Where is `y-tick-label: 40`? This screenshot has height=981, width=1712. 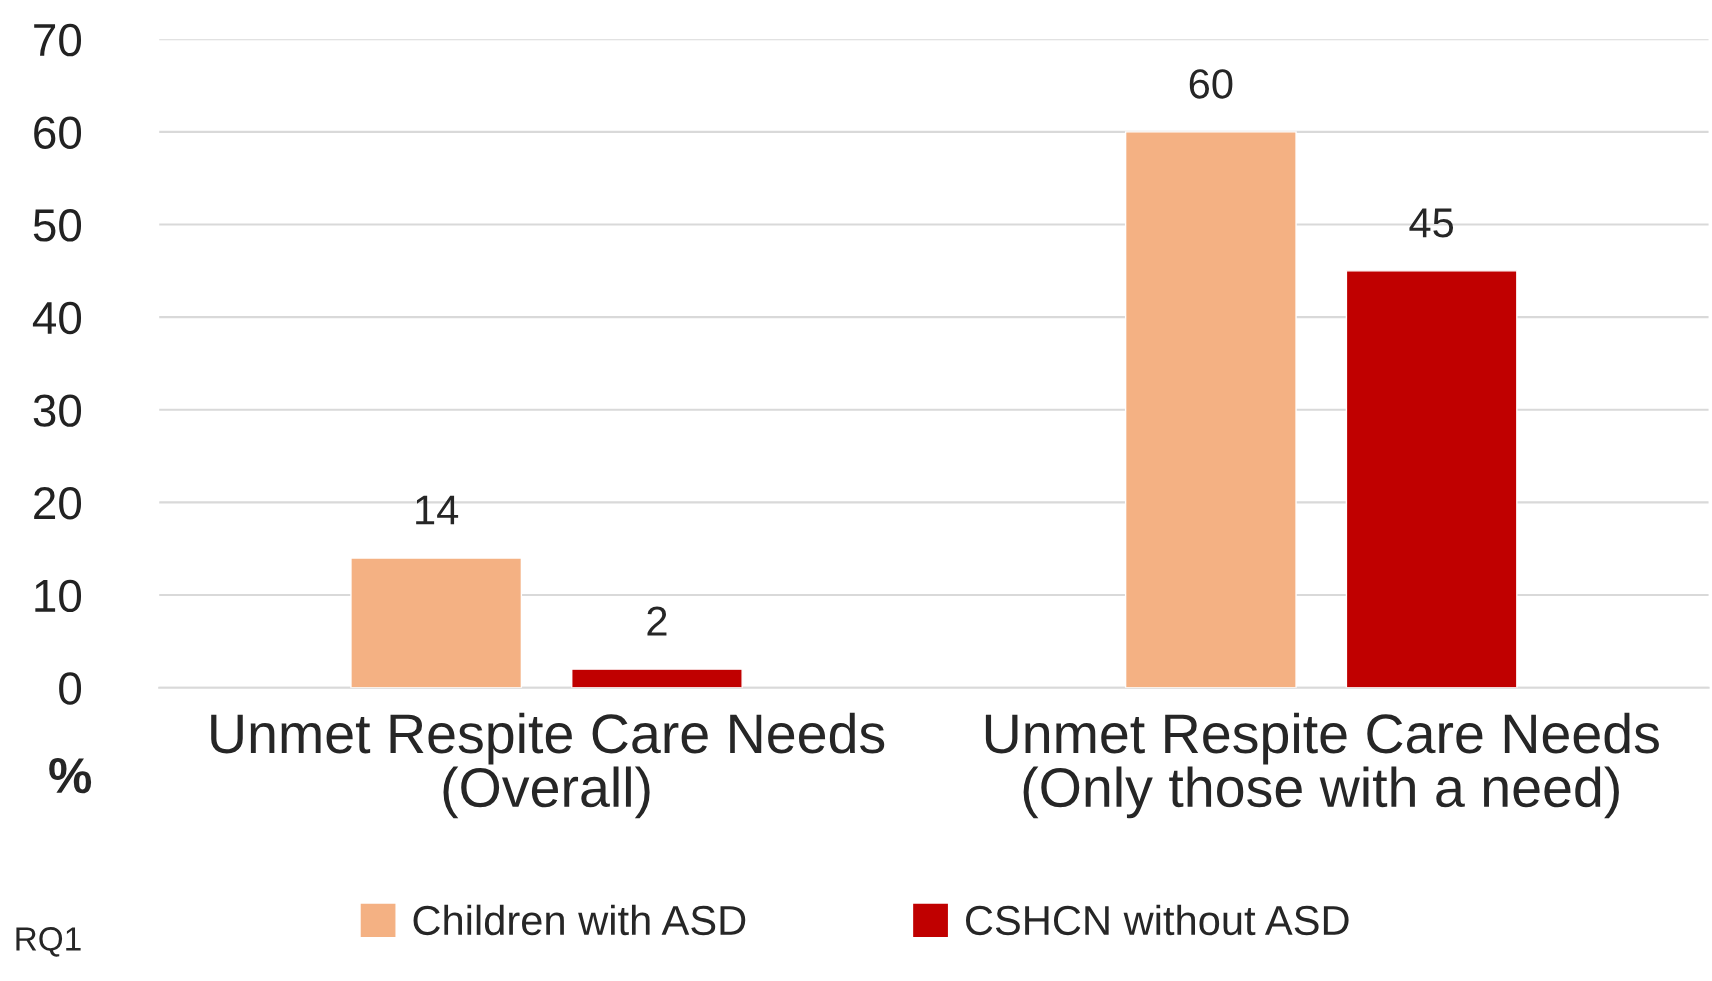
y-tick-label: 40 is located at coordinates (57, 318).